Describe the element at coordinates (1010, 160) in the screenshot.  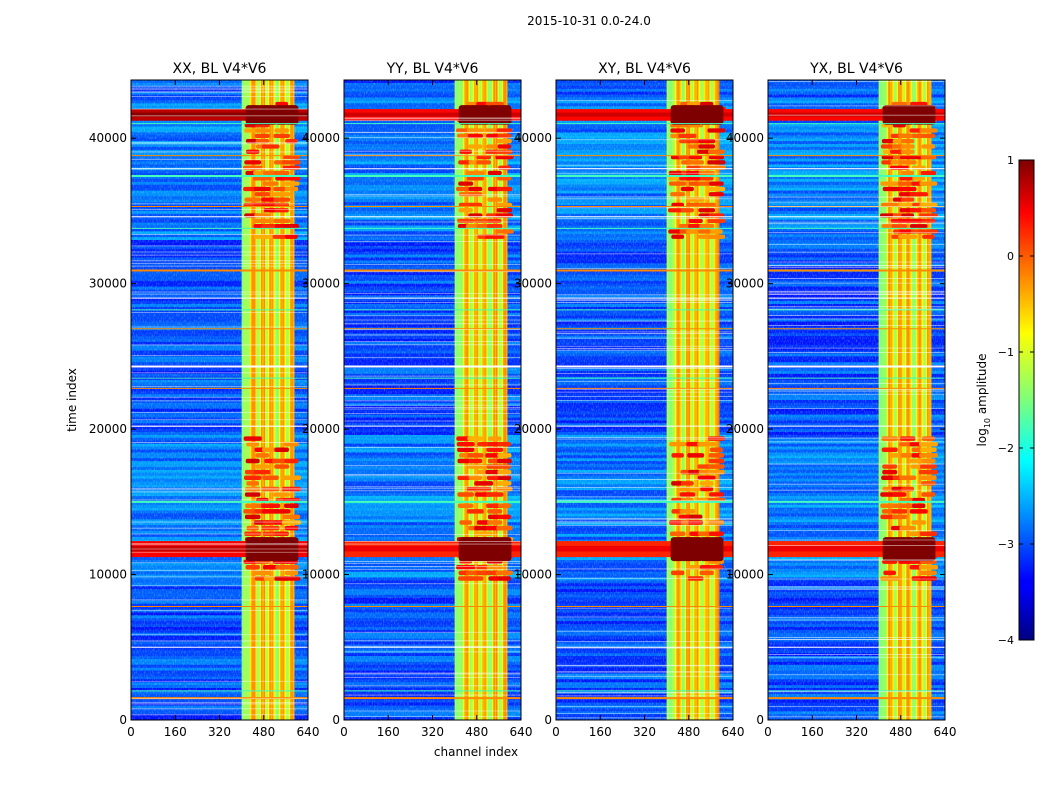
I see `colorbar-tick-label: 1` at that location.